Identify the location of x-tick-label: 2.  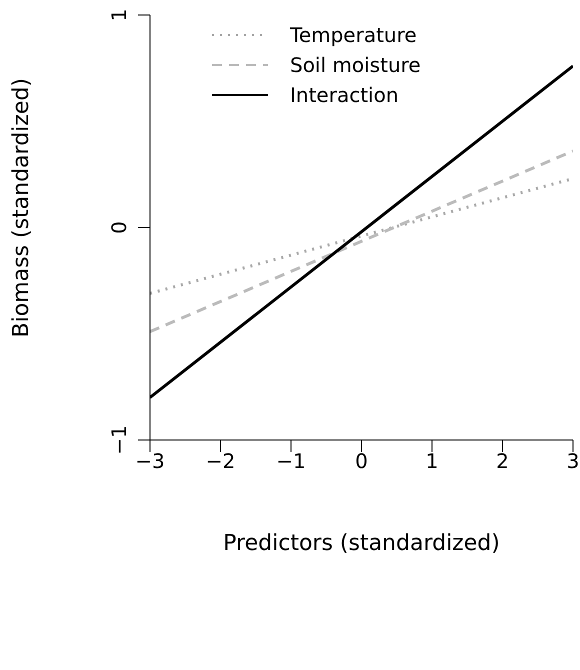
(502, 461).